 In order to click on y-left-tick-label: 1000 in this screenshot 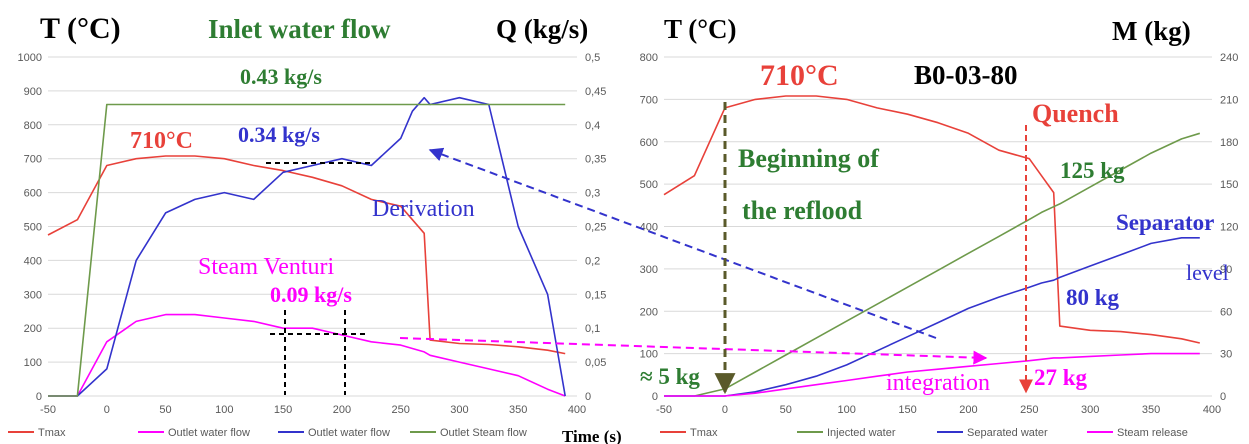, I will do `click(30, 58)`.